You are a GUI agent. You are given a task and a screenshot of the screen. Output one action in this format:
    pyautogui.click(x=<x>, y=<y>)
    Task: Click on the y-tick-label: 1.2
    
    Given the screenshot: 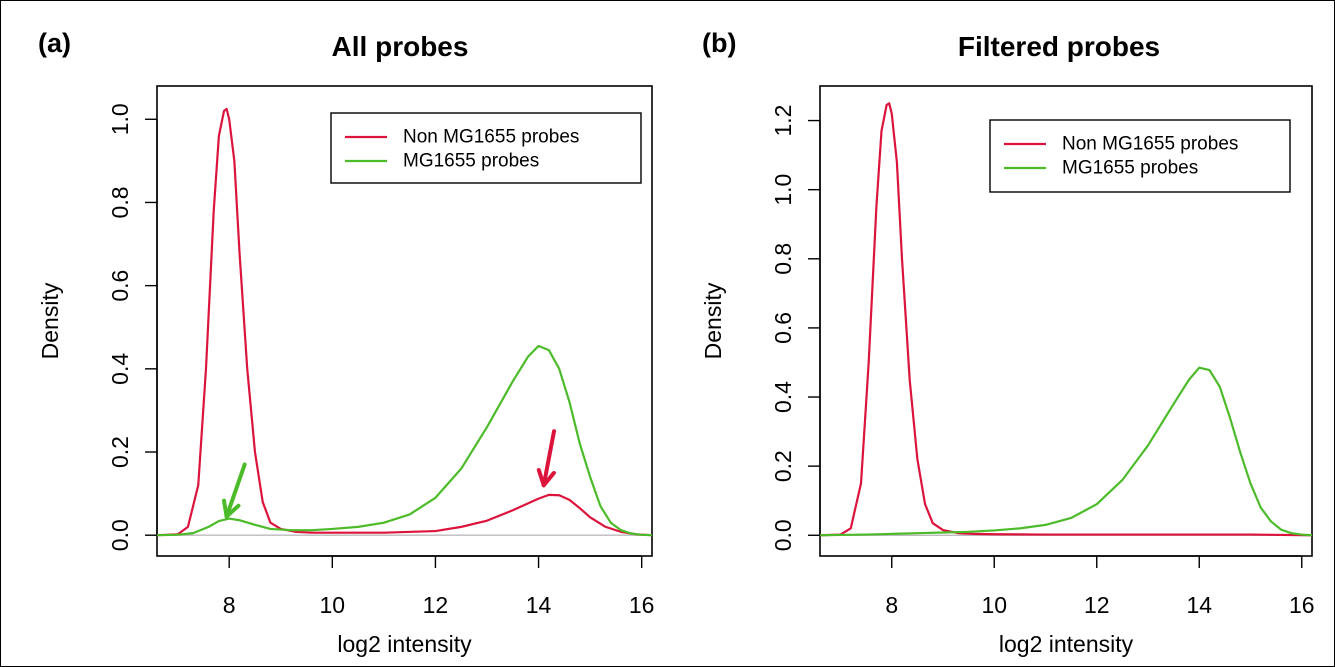 What is the action you would take?
    pyautogui.click(x=783, y=121)
    